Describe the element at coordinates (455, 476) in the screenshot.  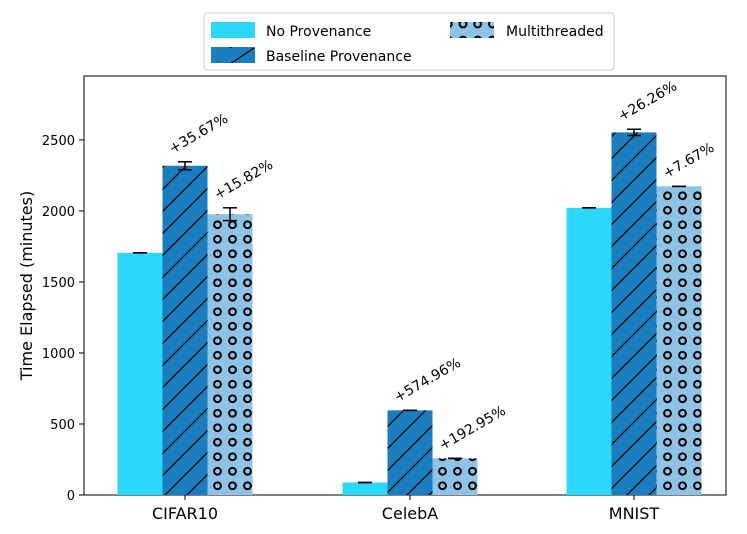
I see `bar-multithreaded-celeba` at that location.